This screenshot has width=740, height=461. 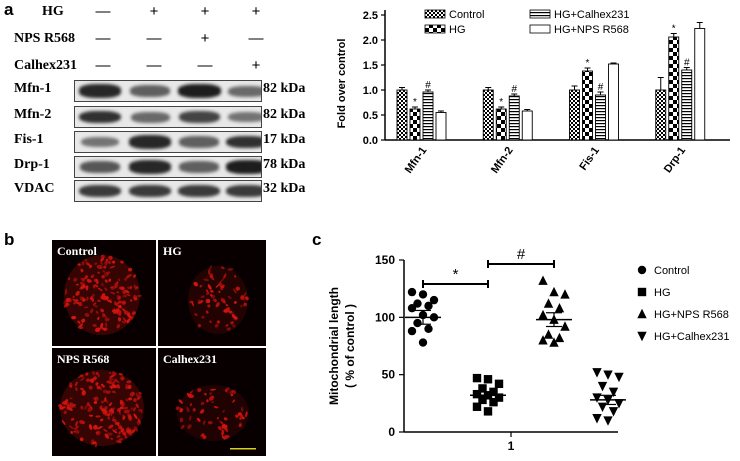 I want to click on y-tick-label: 2.5, so click(x=370, y=16).